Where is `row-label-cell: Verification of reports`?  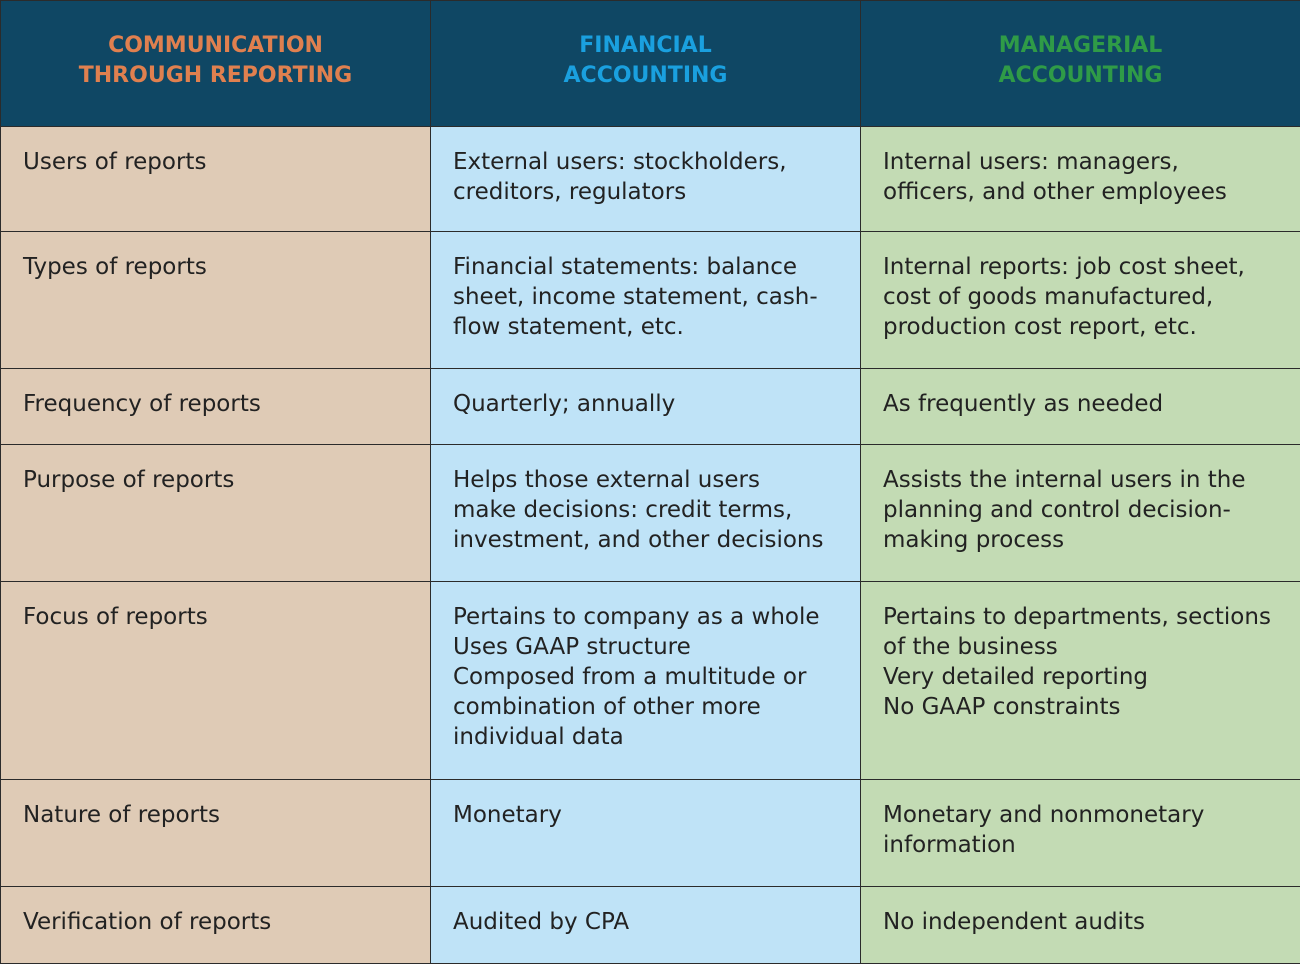 row-label-cell: Verification of reports is located at coordinates (215, 925).